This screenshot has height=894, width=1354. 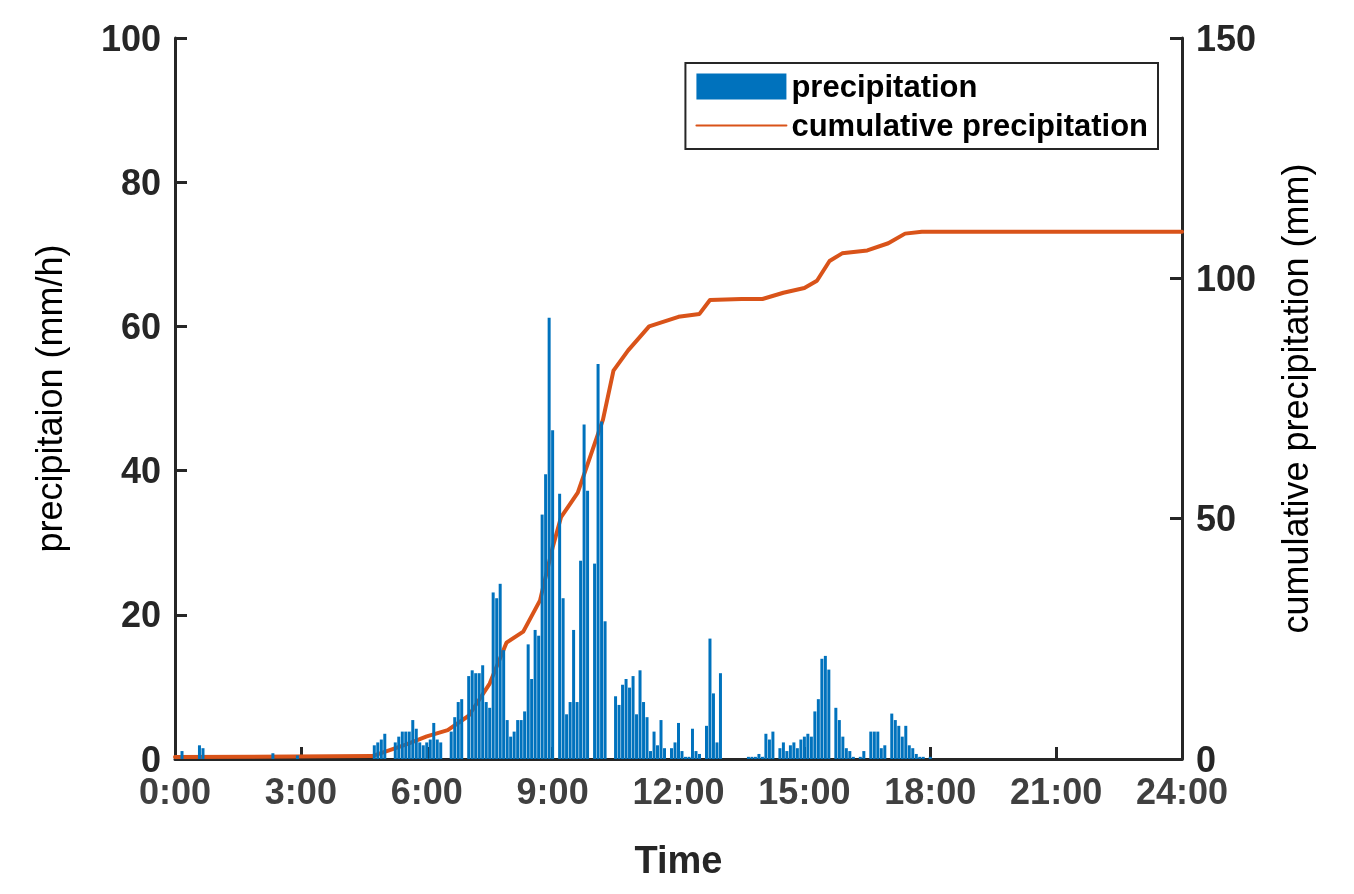 I want to click on y2-axis-title: cumulative precipitation (mm), so click(x=1295, y=398).